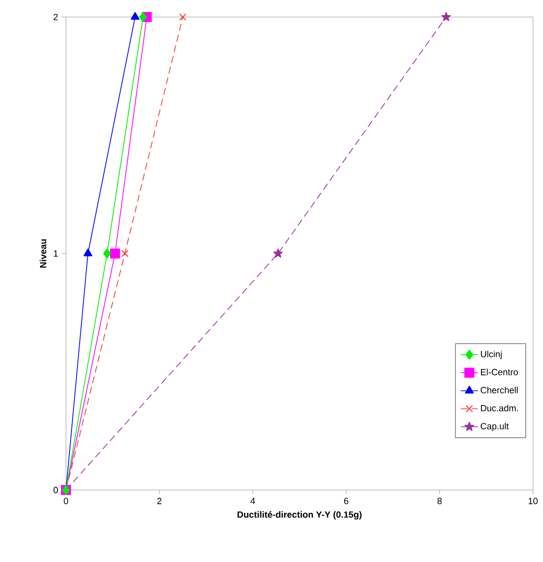 The width and height of the screenshot is (543, 562). What do you see at coordinates (56, 17) in the screenshot?
I see `y-tick-label: 2` at bounding box center [56, 17].